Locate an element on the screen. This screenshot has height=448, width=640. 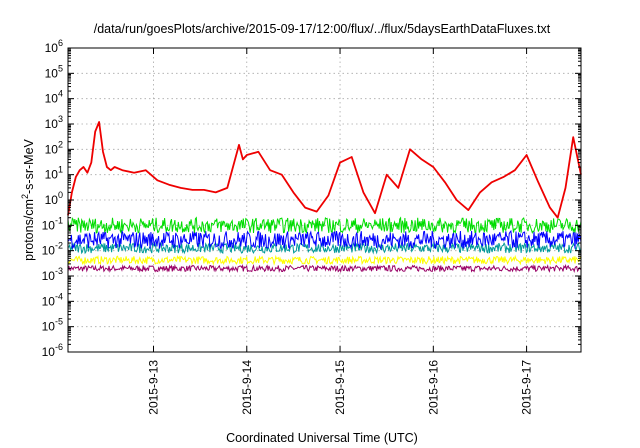
y-tick-label: 10⁵ is located at coordinates (54, 71).